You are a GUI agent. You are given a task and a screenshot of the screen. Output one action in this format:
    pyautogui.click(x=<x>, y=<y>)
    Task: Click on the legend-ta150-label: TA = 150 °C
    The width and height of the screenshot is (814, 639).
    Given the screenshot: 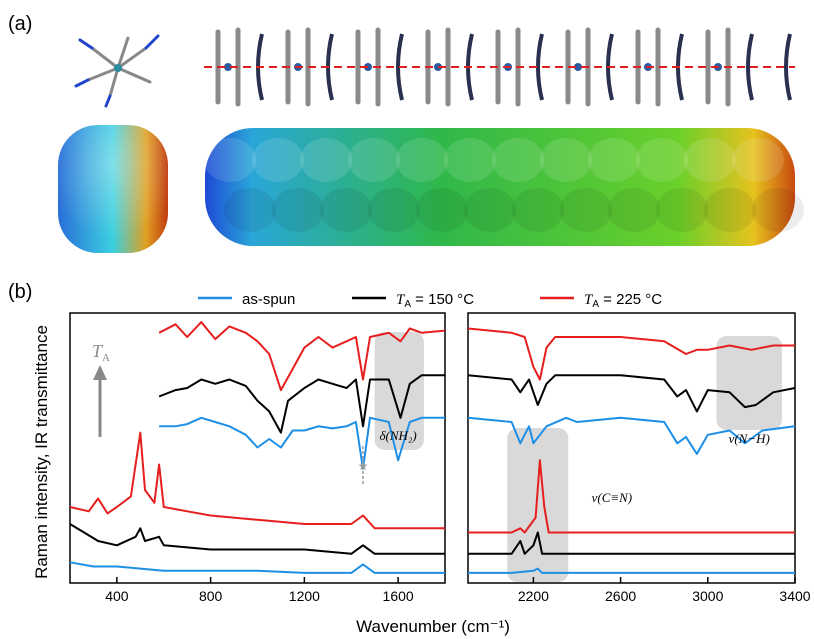 What is the action you would take?
    pyautogui.click(x=435, y=300)
    